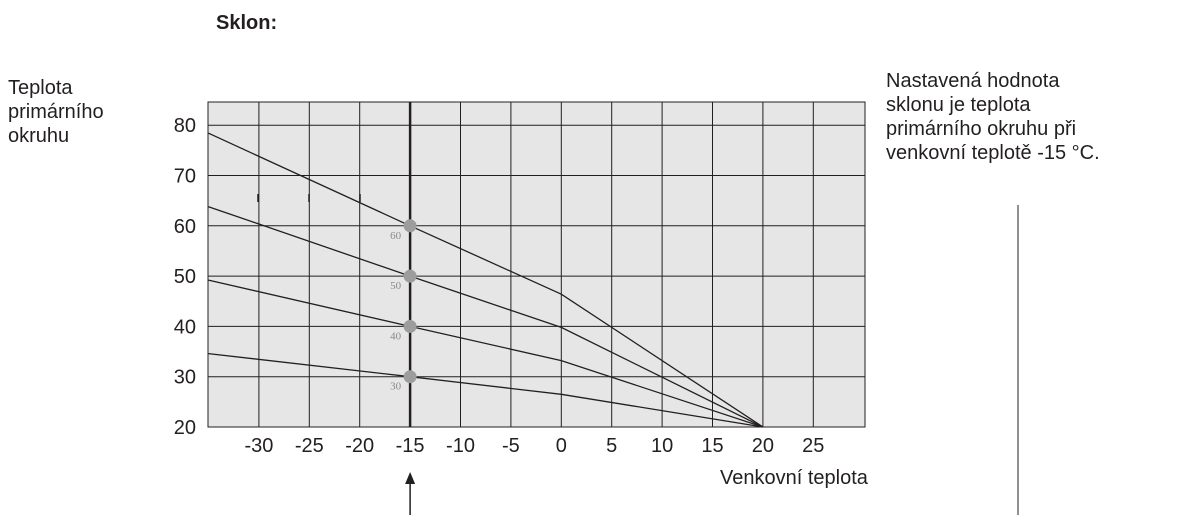 This screenshot has height=515, width=1178. I want to click on y-tick-label: 50, so click(185, 277).